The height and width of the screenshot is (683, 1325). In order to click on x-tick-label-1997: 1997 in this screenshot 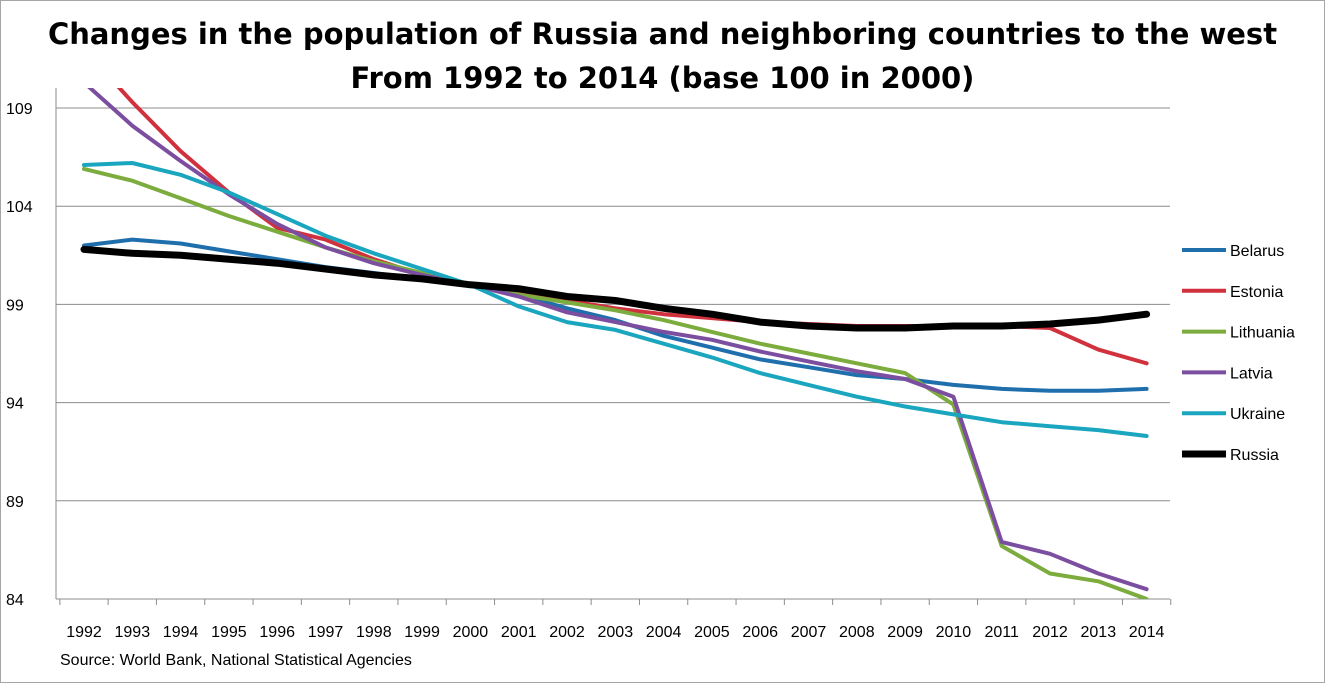, I will do `click(326, 632)`.